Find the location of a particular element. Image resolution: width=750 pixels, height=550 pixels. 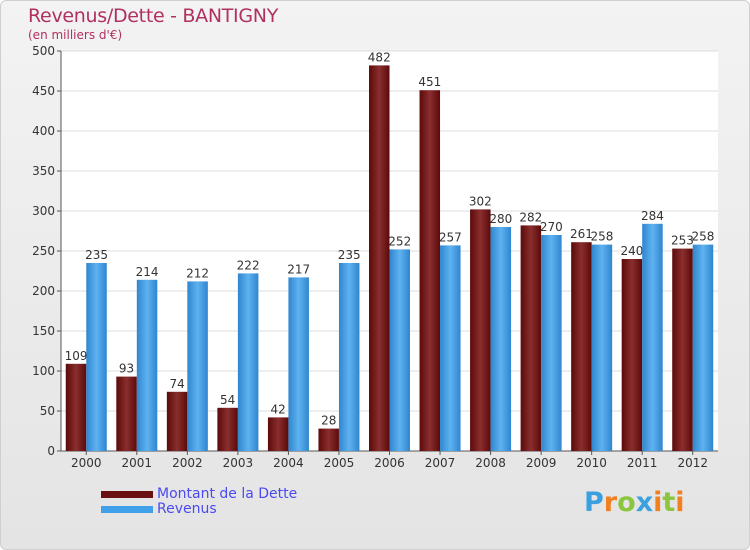

x-tick-label: 2000 is located at coordinates (86, 463).